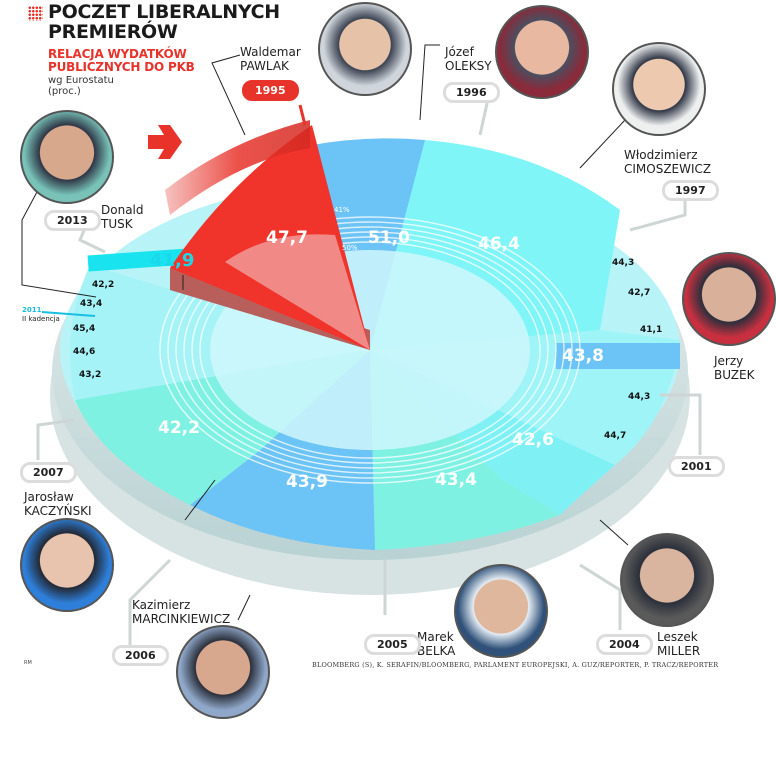 The image size is (776, 766). What do you see at coordinates (179, 428) in the screenshot?
I see `value-2007: 42,2` at bounding box center [179, 428].